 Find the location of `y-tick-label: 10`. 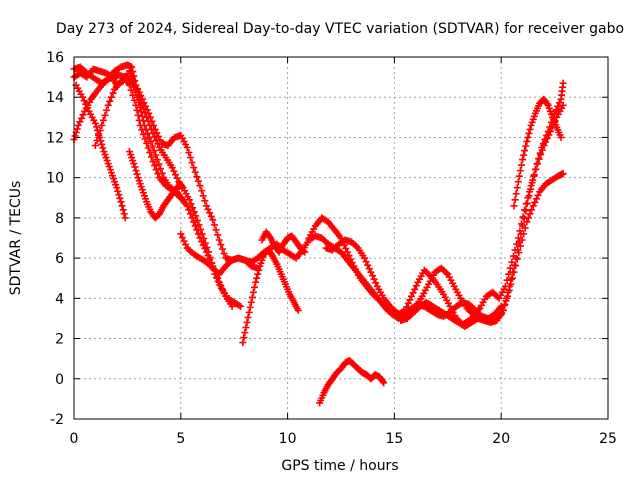

y-tick-label: 10 is located at coordinates (55, 179).